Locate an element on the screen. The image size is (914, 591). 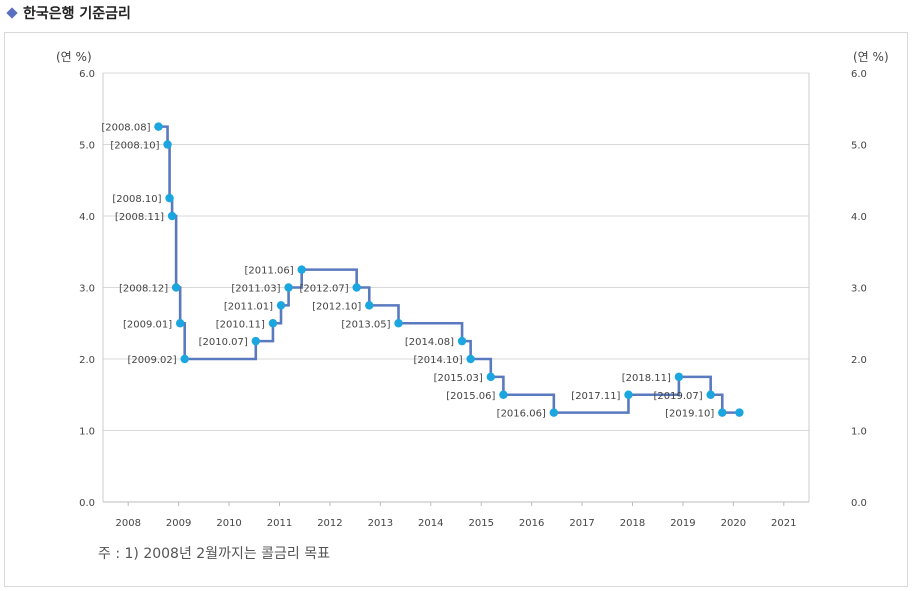
data-label: [2016.06] is located at coordinates (521, 414).